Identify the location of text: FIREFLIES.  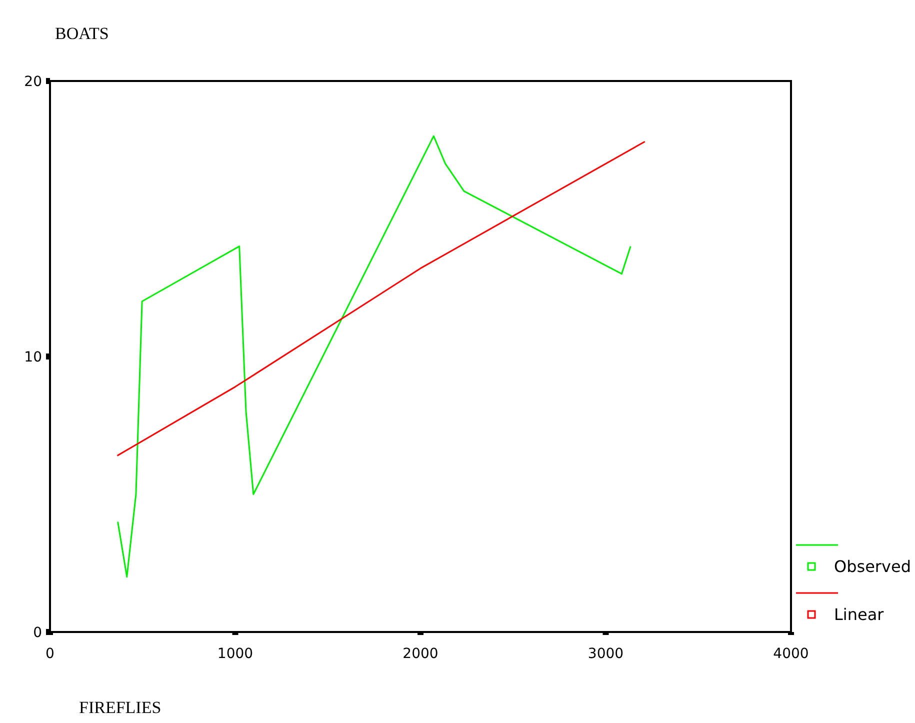
(120, 707).